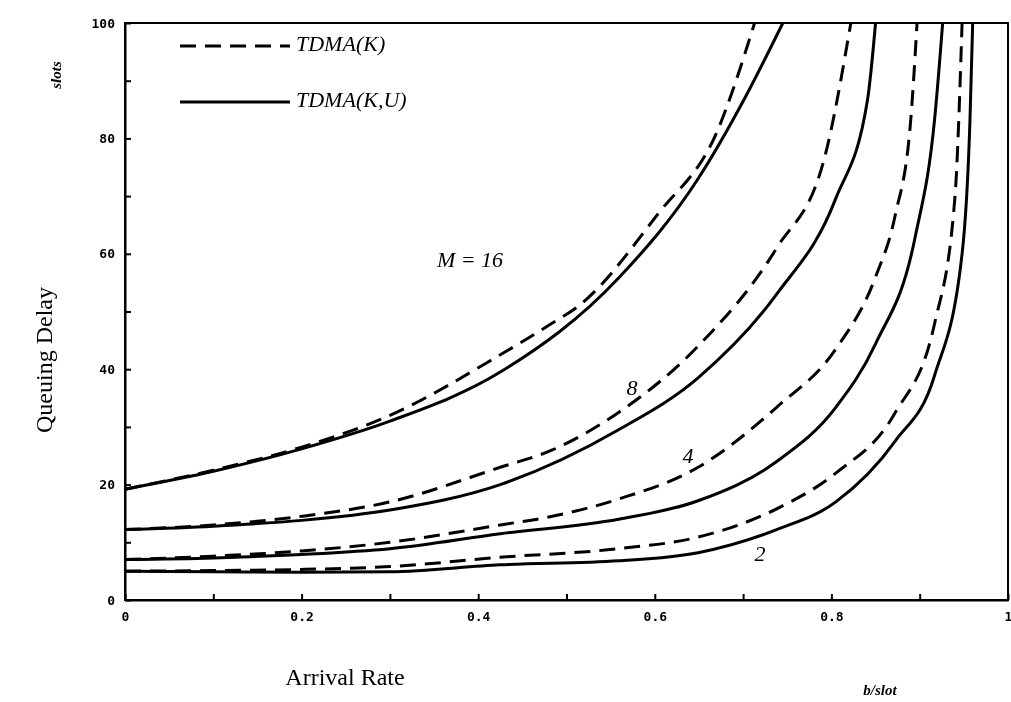 Image resolution: width=1011 pixels, height=702 pixels. I want to click on y-tick-label: 60, so click(107, 254).